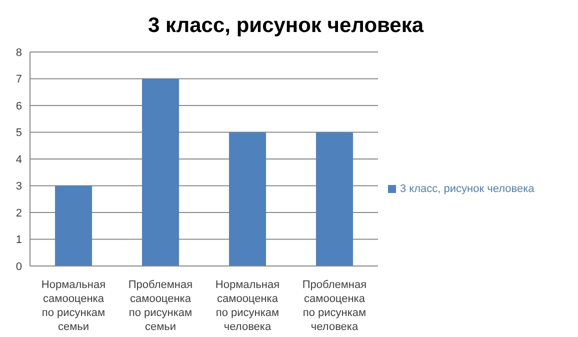  What do you see at coordinates (19, 80) in the screenshot?
I see `y-tick-label: 7` at bounding box center [19, 80].